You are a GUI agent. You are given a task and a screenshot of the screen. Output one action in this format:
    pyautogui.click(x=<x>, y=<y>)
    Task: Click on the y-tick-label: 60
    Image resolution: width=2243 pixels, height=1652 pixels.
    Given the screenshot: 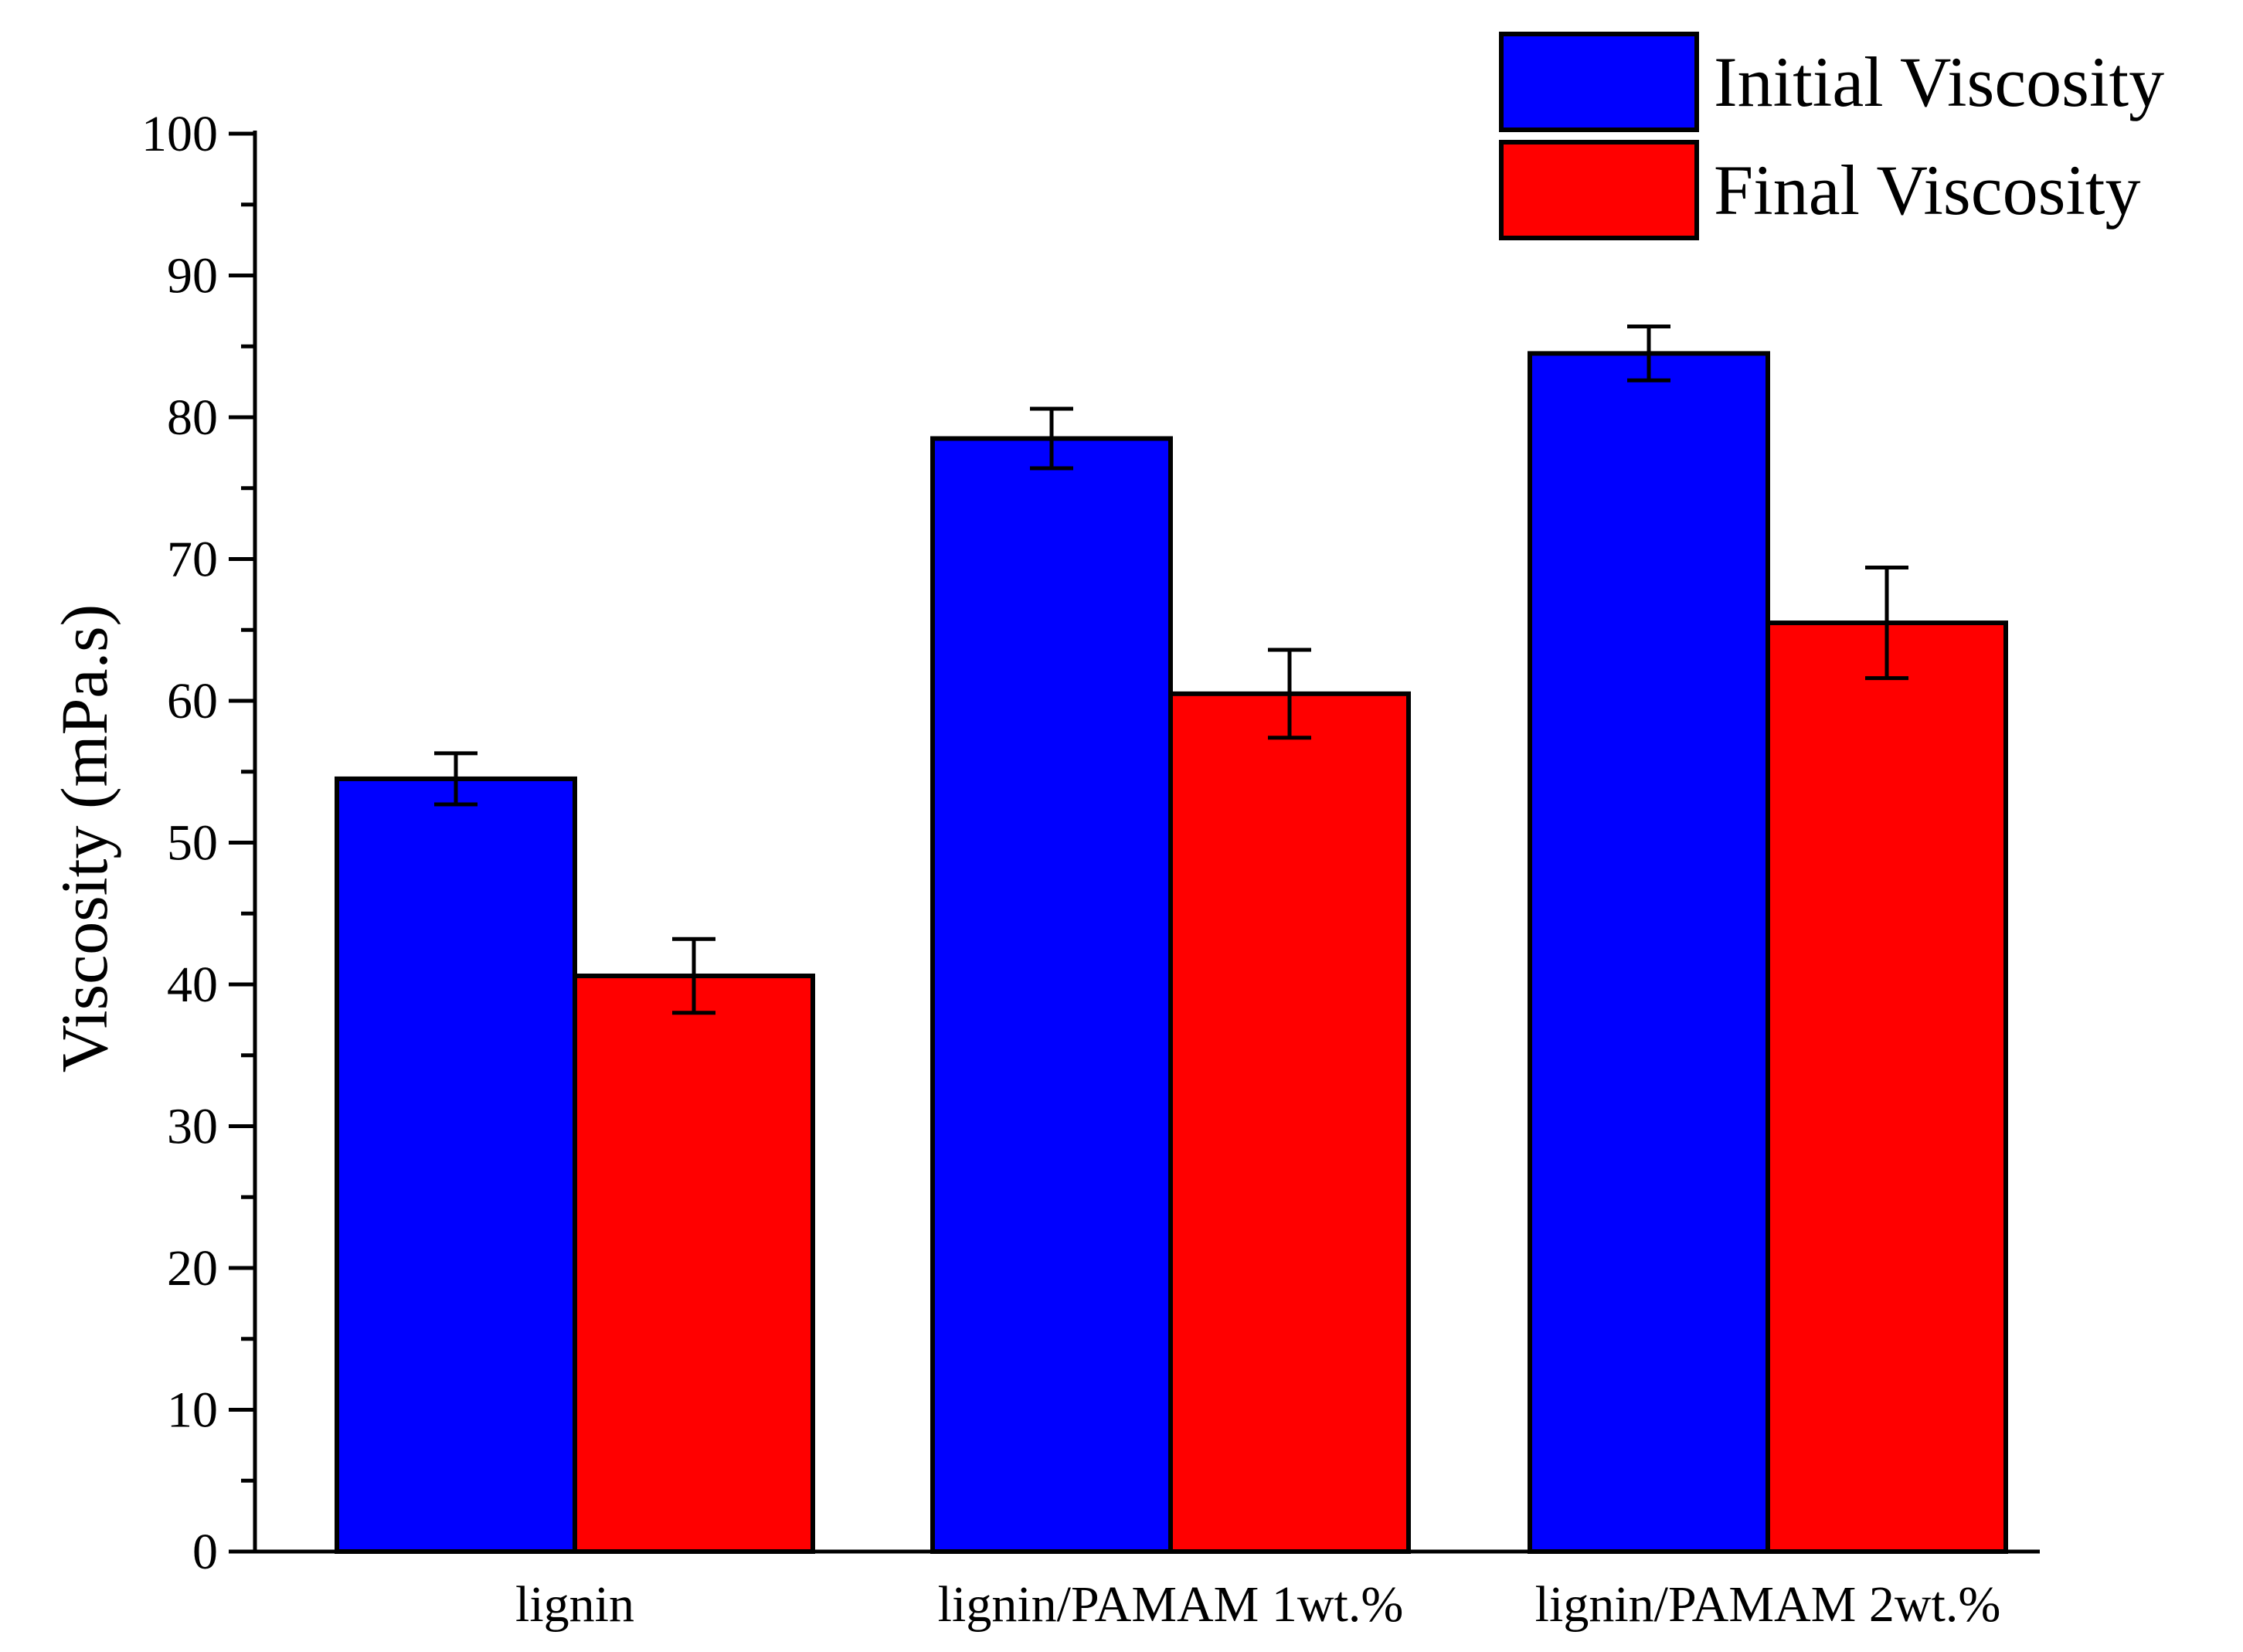 What is the action you would take?
    pyautogui.click(x=192, y=701)
    